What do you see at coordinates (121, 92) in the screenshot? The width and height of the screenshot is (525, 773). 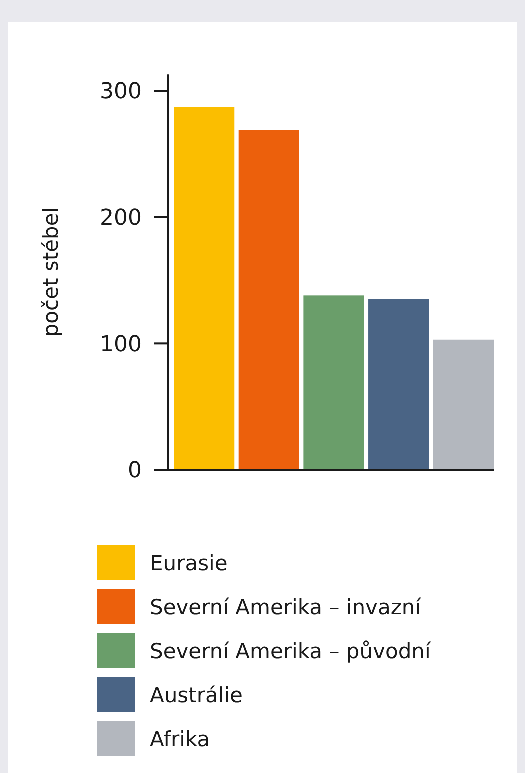 I see `y-tick-label: 300` at bounding box center [121, 92].